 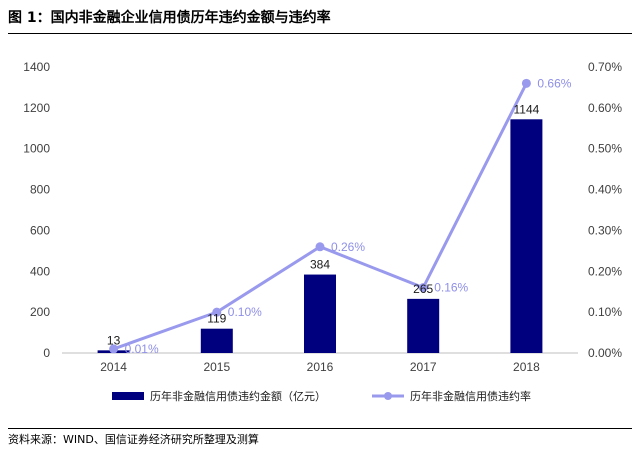 I want to click on x-tick-label: 2015, so click(x=216, y=367).